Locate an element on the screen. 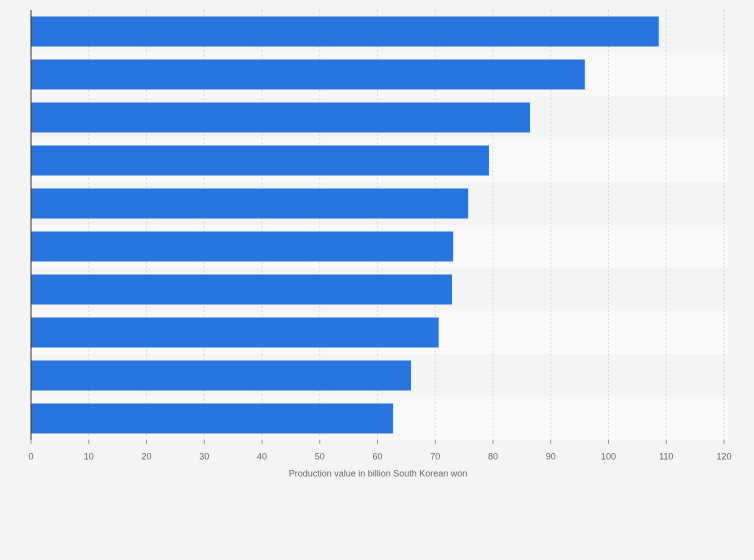 This screenshot has height=560, width=754. x-tick-label: 100 is located at coordinates (608, 456).